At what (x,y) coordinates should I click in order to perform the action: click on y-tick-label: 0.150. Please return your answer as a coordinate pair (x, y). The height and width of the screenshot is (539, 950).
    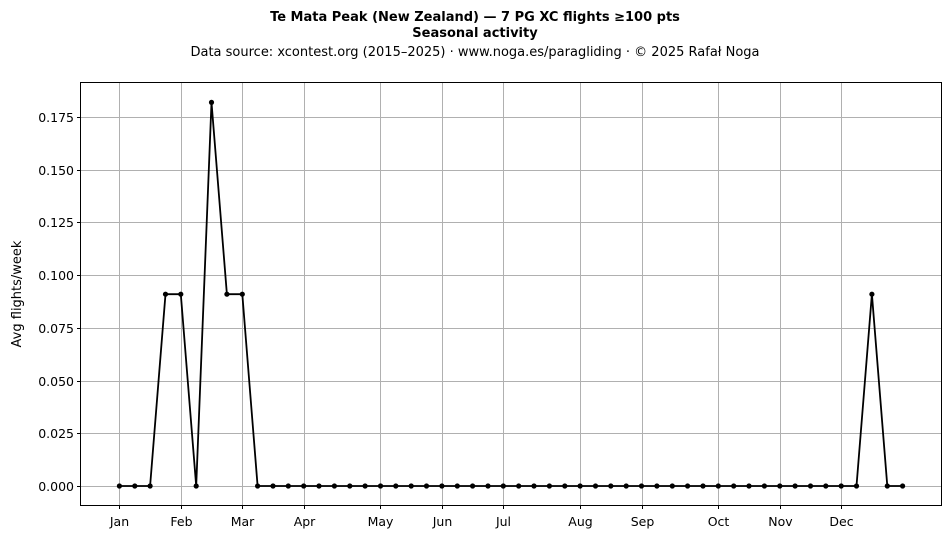
    Looking at the image, I should click on (56, 170).